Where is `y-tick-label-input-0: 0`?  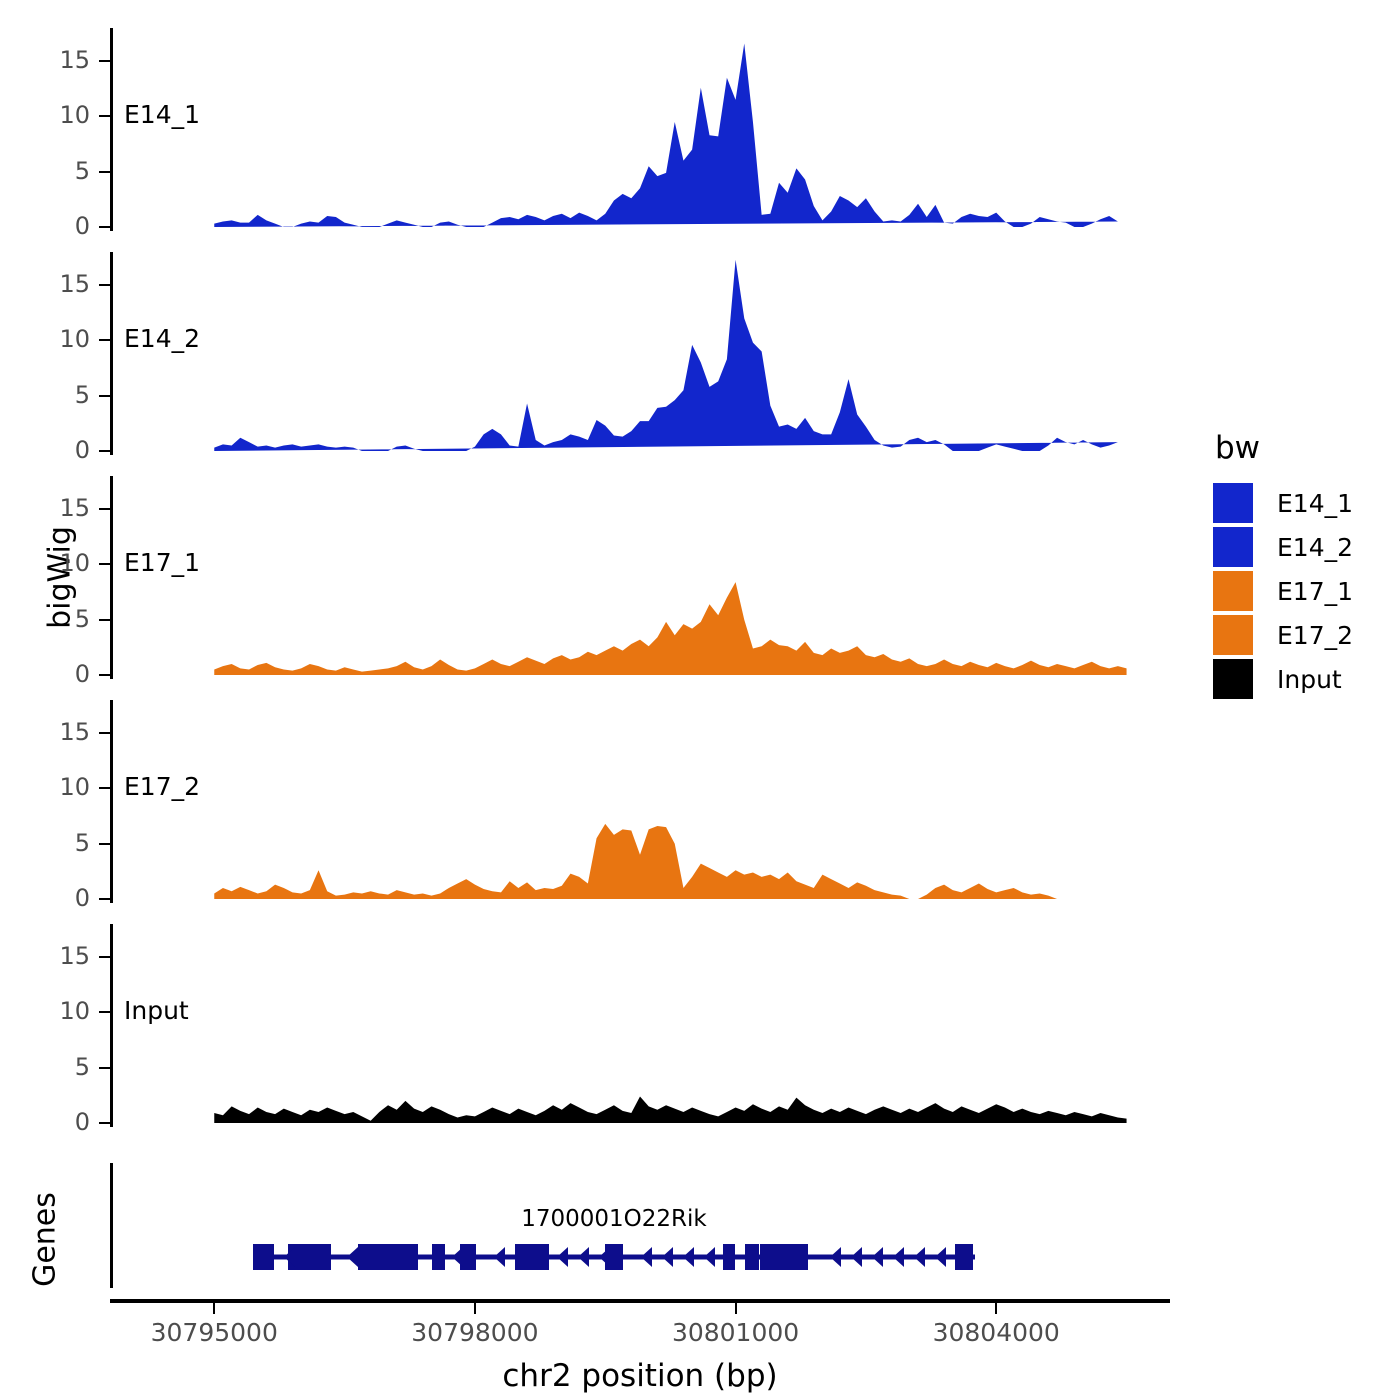
y-tick-label-input-0: 0 is located at coordinates (82, 1122).